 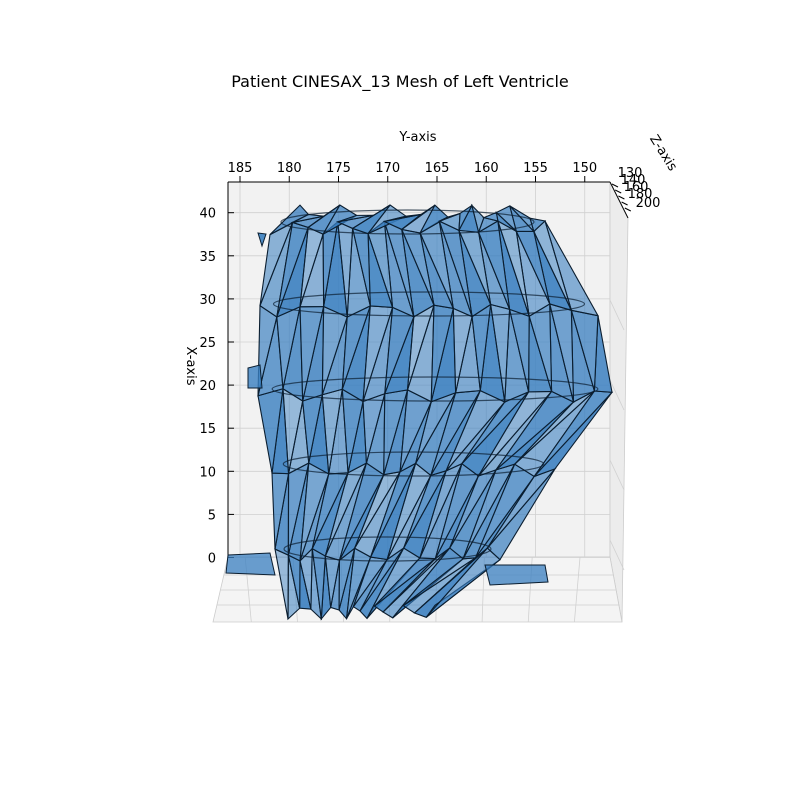 What do you see at coordinates (212, 559) in the screenshot?
I see `x-tick-label: 0` at bounding box center [212, 559].